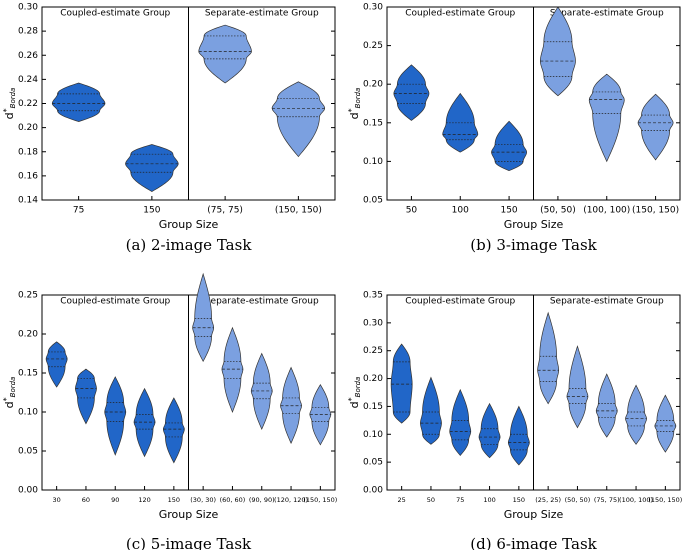  Describe the element at coordinates (533, 542) in the screenshot. I see `caption: (d) 6-image Task` at that location.